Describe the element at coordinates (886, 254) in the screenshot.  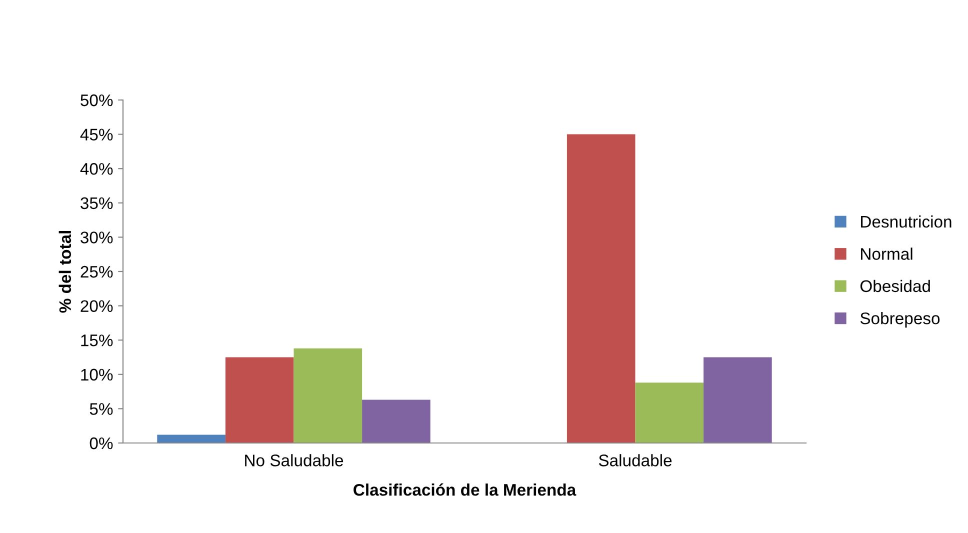
I see `legend-label: Normal` at that location.